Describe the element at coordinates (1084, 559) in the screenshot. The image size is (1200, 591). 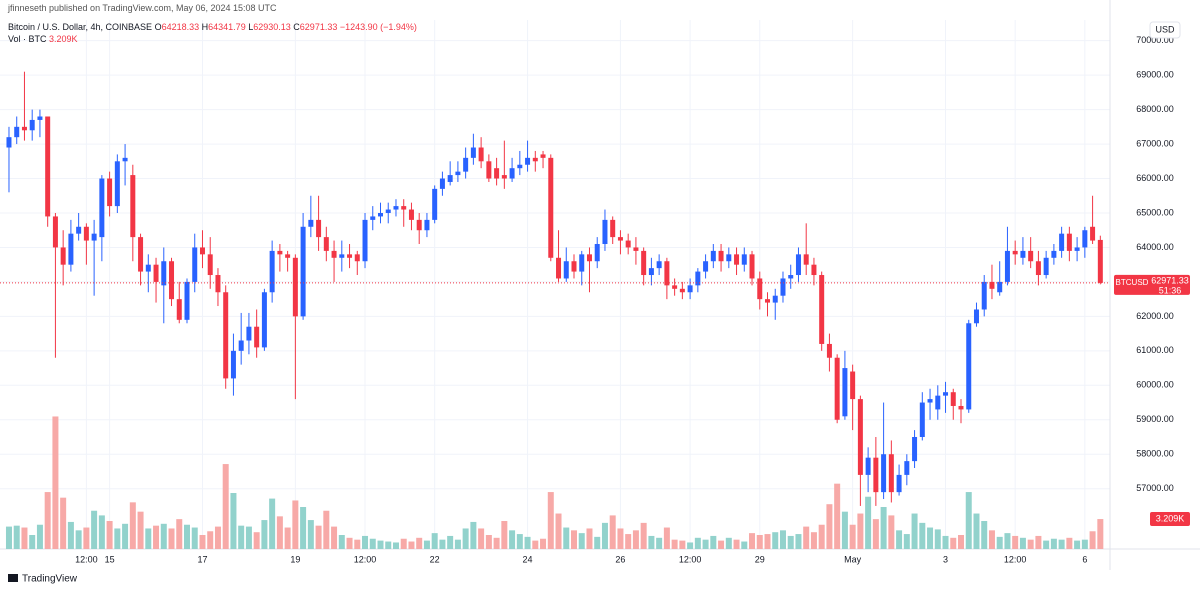
I see `x-tick-label: 6` at that location.